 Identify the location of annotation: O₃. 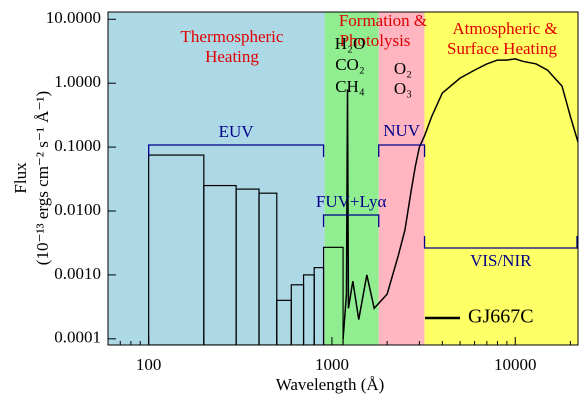
(403, 88).